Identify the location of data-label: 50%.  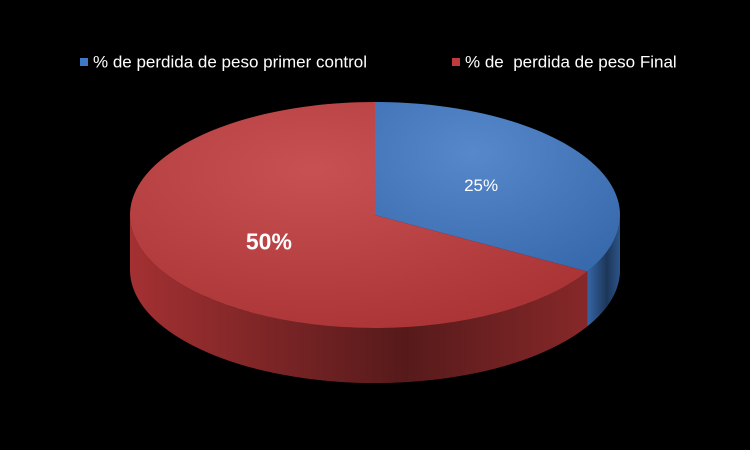
(269, 241).